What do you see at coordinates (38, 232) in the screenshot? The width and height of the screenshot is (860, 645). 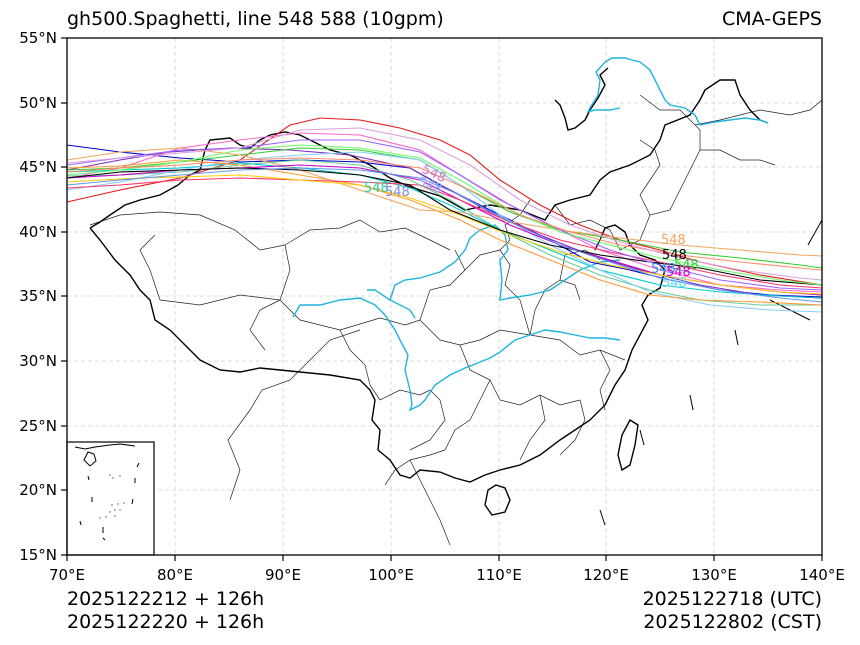 I see `lat-tick-label: 40°N` at bounding box center [38, 232].